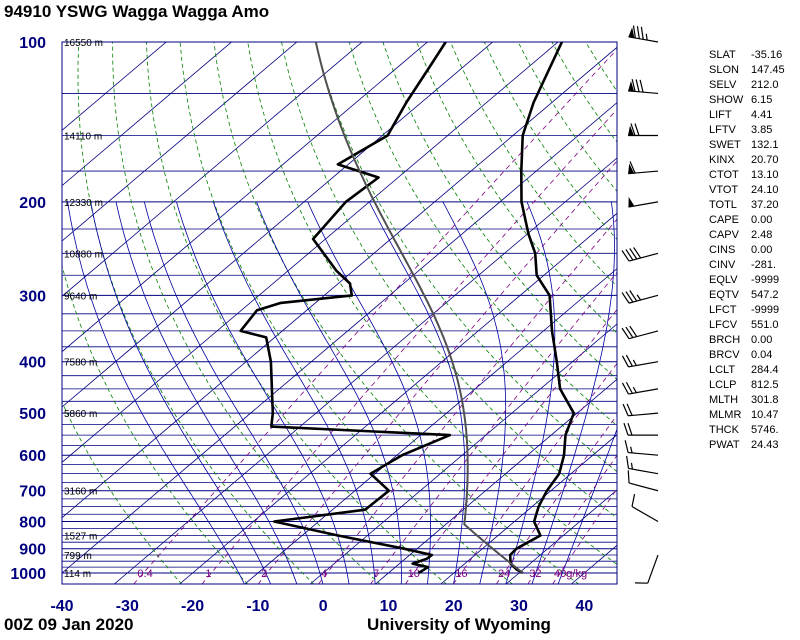 This screenshot has width=800, height=640. I want to click on mixing-ratio-label: 24, so click(504, 574).